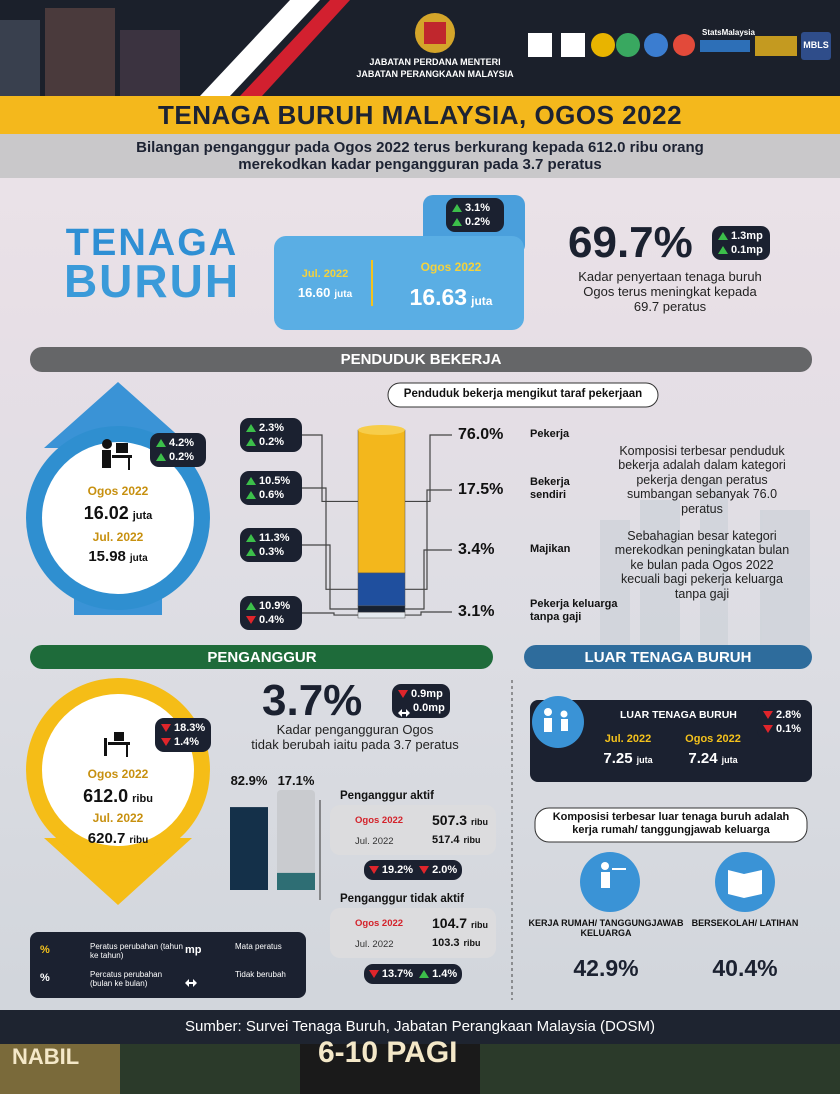  I want to click on title-band, so click(420, 115).